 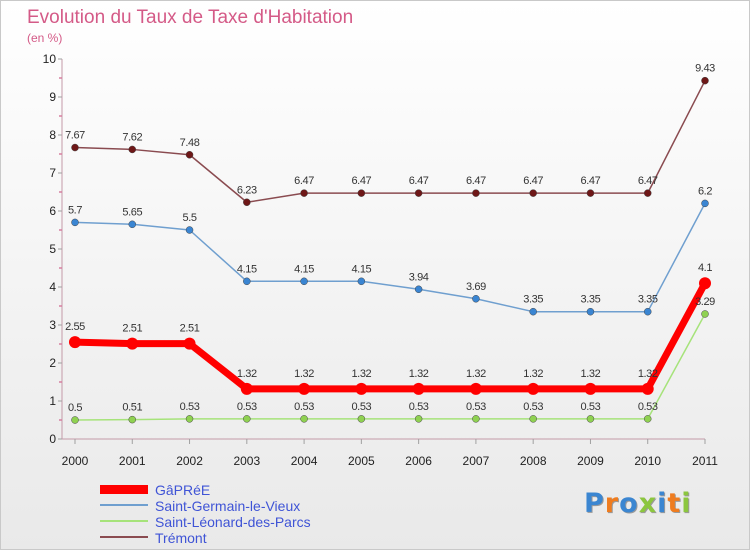 What do you see at coordinates (190, 17) in the screenshot?
I see `chart-title: Evolution du Taux de Taxe d'Habitation` at bounding box center [190, 17].